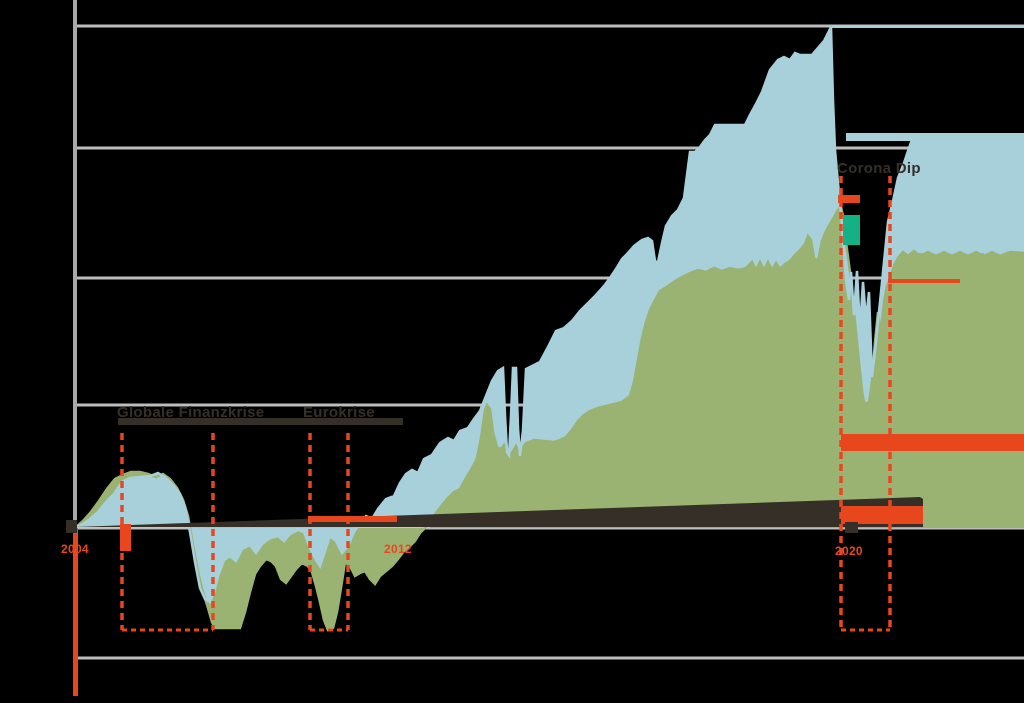  I want to click on baseline-dark-mark-left, so click(71, 526).